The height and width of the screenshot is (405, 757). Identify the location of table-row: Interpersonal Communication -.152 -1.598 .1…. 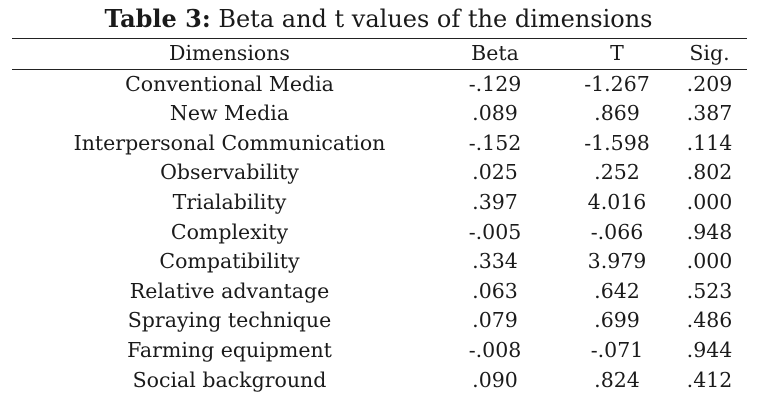
(379, 144).